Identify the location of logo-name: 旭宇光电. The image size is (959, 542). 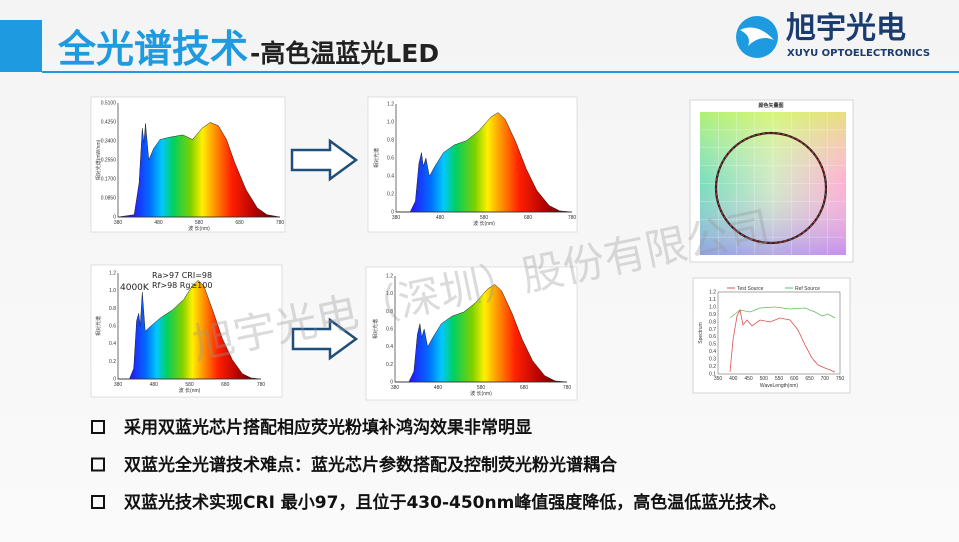
(846, 28).